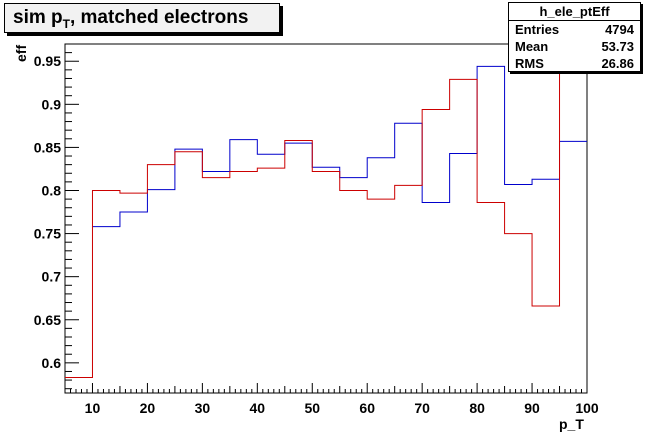 The height and width of the screenshot is (441, 653). I want to click on plot-title: sim pT, matched electrons, so click(142, 18).